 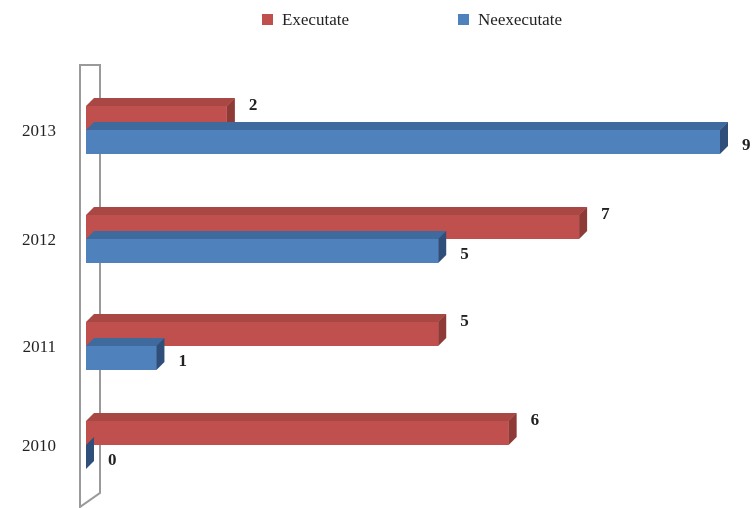 I want to click on y-tick-label-2010: 2010, so click(x=39, y=445).